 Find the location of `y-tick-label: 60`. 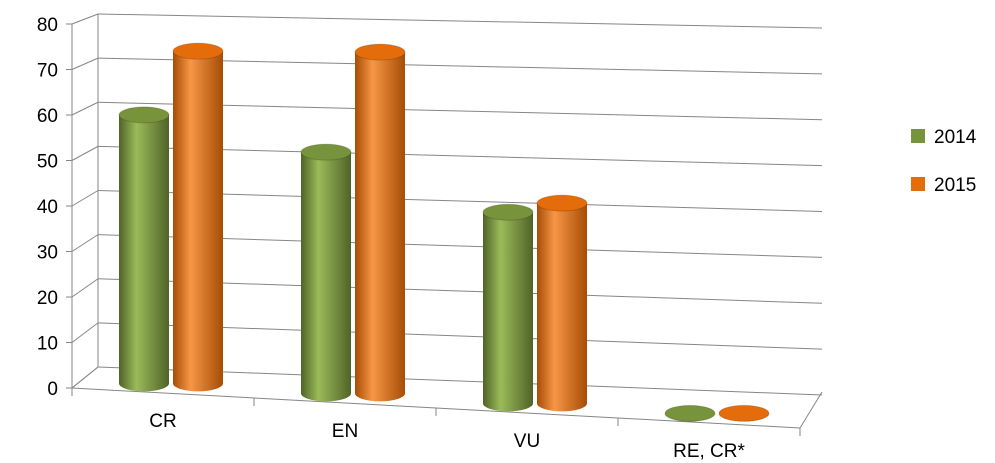

y-tick-label: 60 is located at coordinates (47, 116).